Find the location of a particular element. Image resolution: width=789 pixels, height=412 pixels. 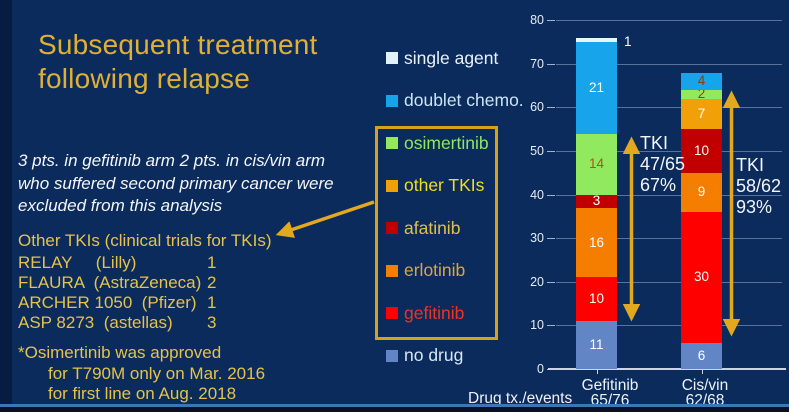

trials-heading: Other TKIs (clinical trials for TKIs) is located at coordinates (145, 240).